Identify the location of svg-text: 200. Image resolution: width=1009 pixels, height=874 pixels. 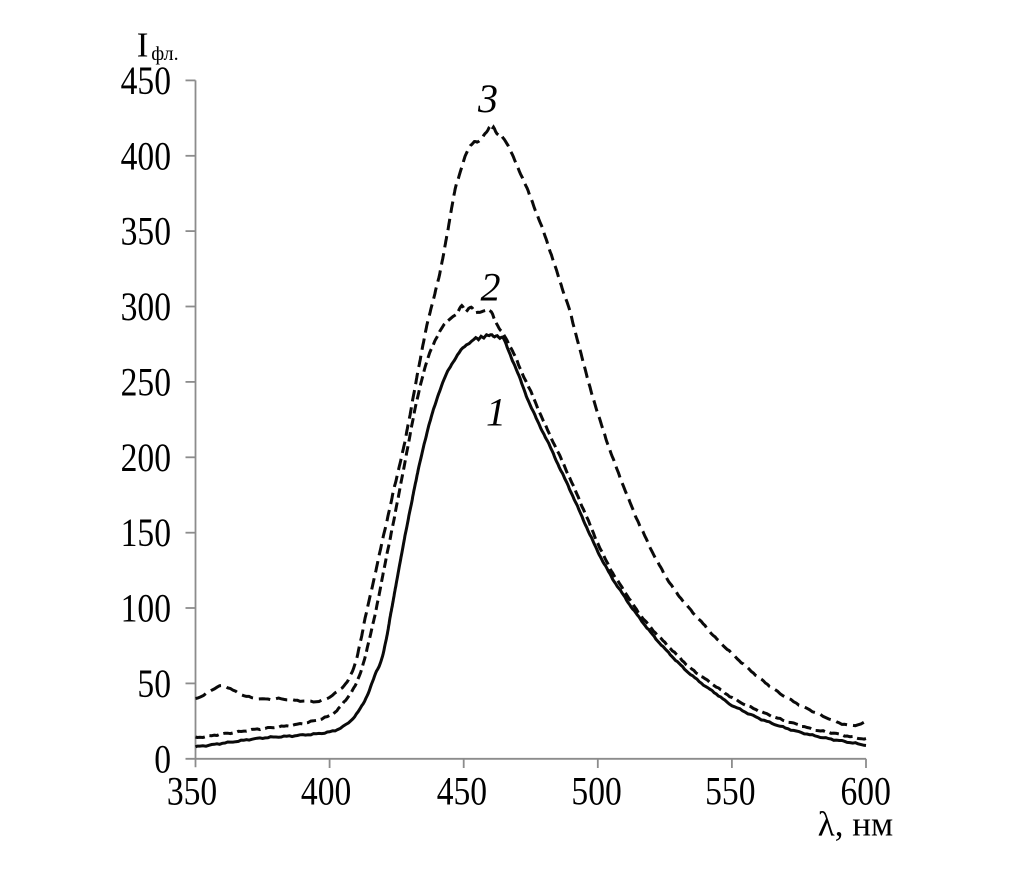
(146, 457).